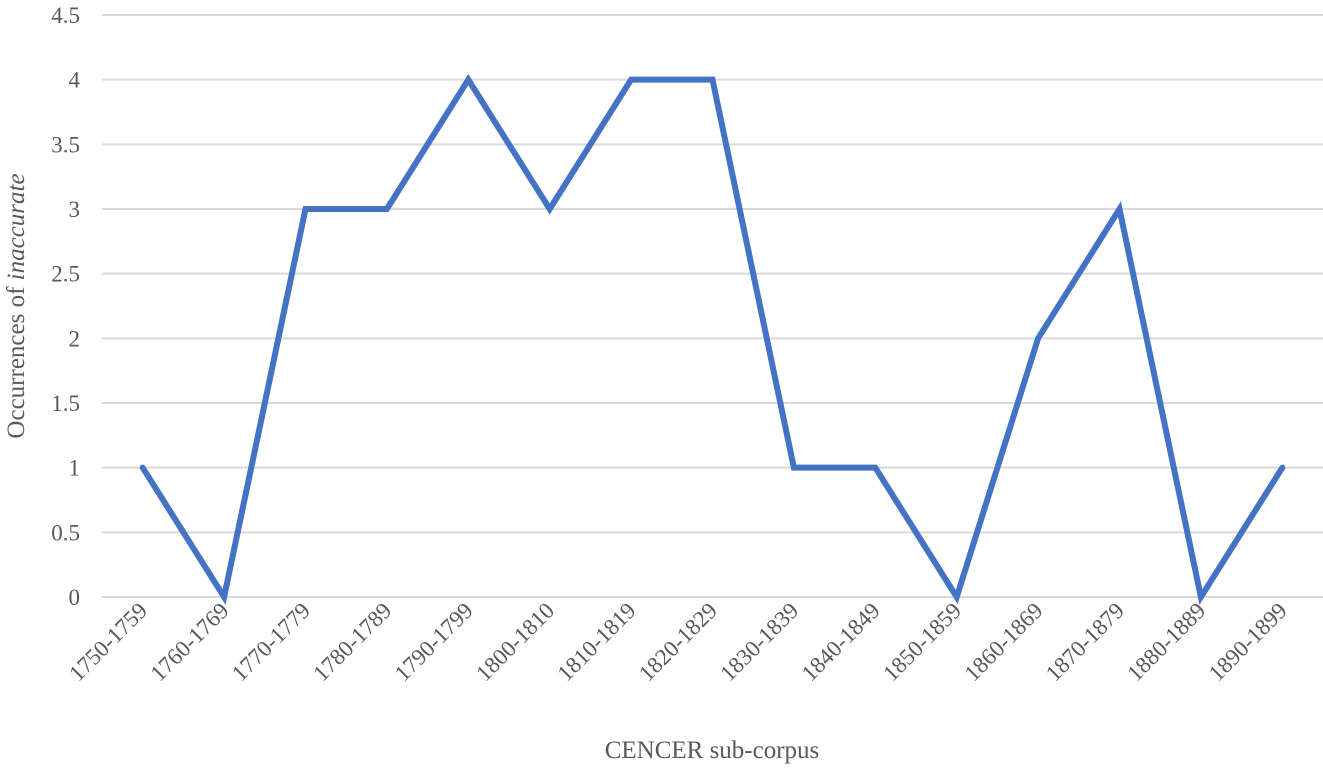 This screenshot has width=1323, height=776. I want to click on y-axis-label: Occurrences of inaccurate, so click(16, 305).